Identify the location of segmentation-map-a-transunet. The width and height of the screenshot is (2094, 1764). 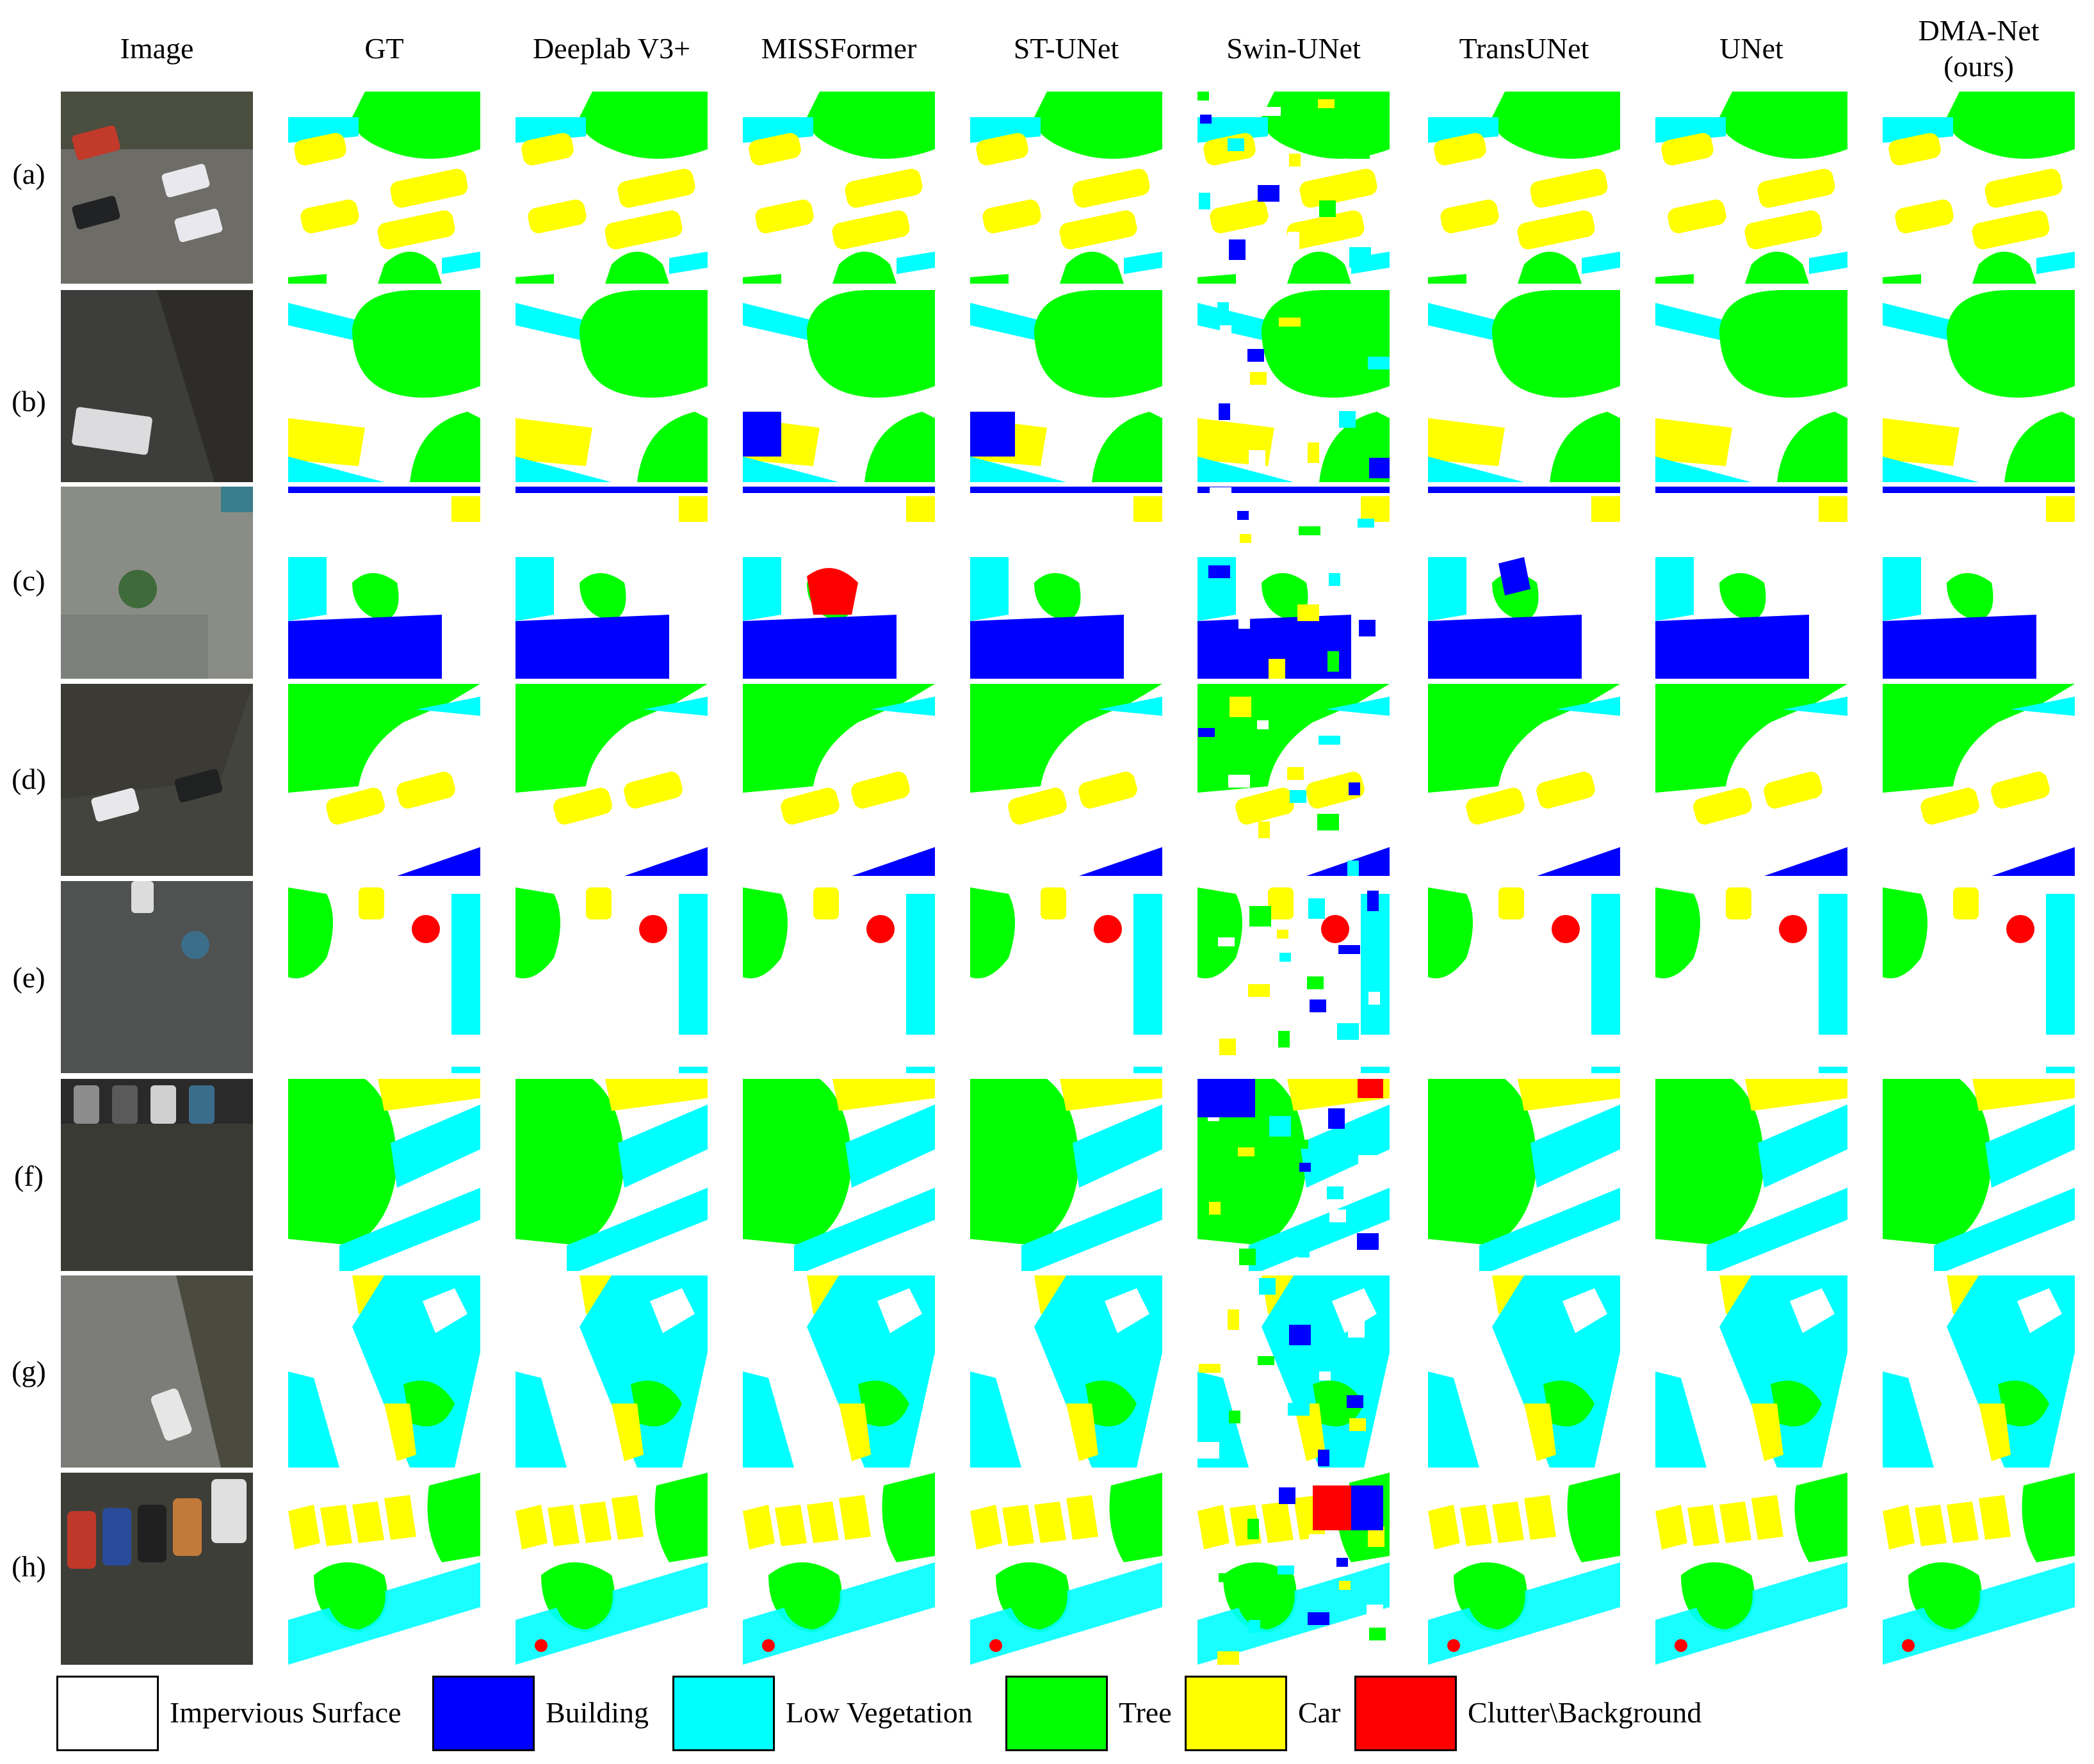
(1524, 188).